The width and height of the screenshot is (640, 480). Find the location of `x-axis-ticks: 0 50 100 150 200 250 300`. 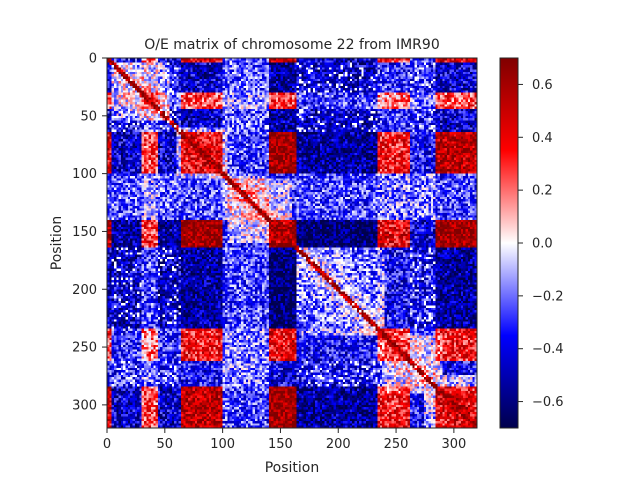

x-axis-ticks: 0 50 100 150 200 250 300 is located at coordinates (284, 440).